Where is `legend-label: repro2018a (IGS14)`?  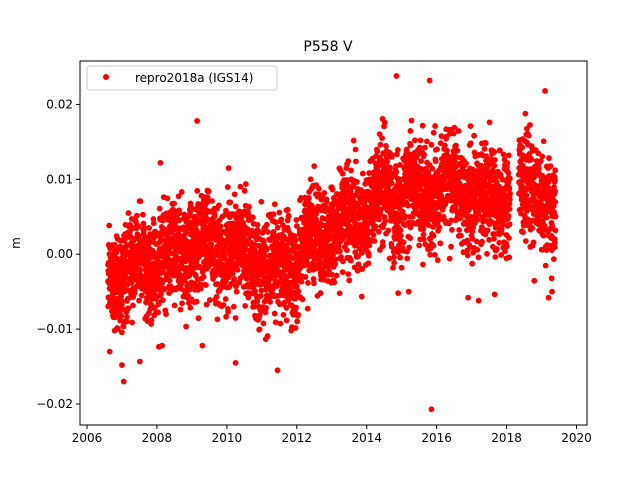 legend-label: repro2018a (IGS14) is located at coordinates (194, 78).